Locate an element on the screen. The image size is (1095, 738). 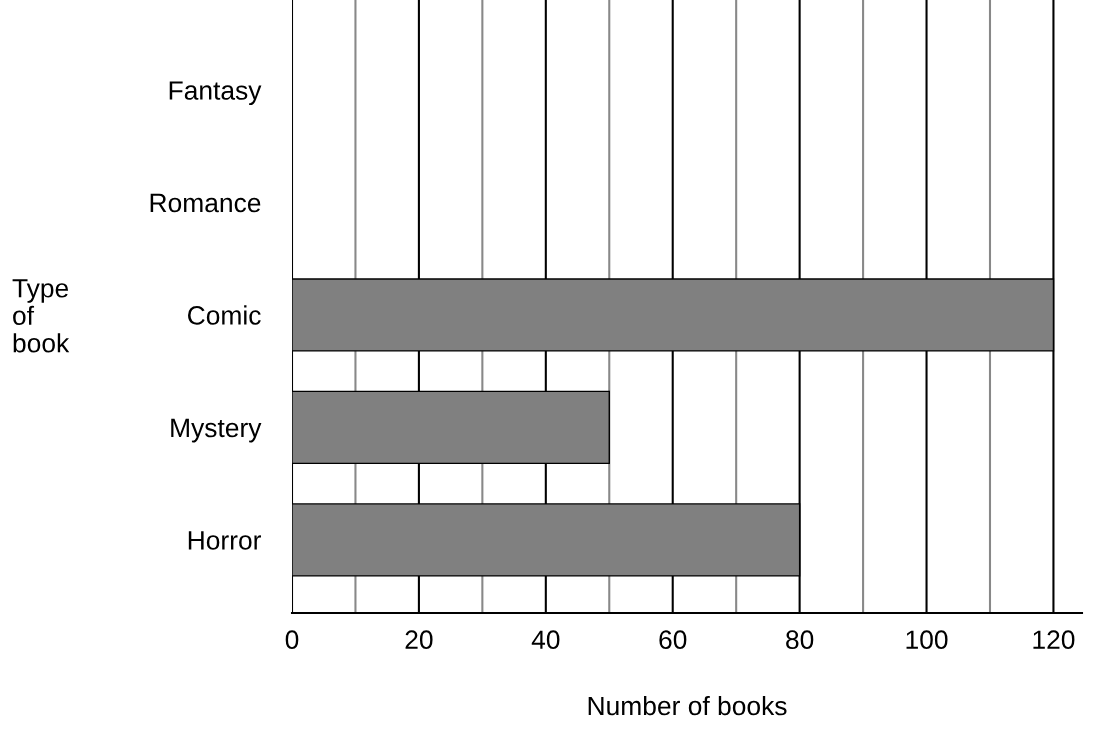
x-tick-label: 120 is located at coordinates (1054, 640).